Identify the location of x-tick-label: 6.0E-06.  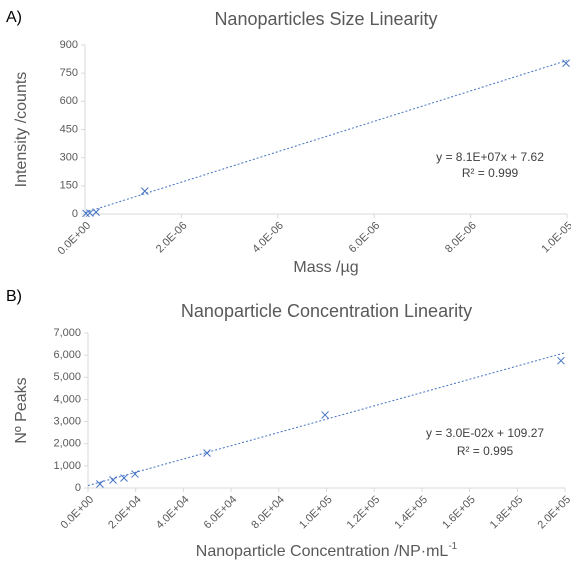
(365, 238).